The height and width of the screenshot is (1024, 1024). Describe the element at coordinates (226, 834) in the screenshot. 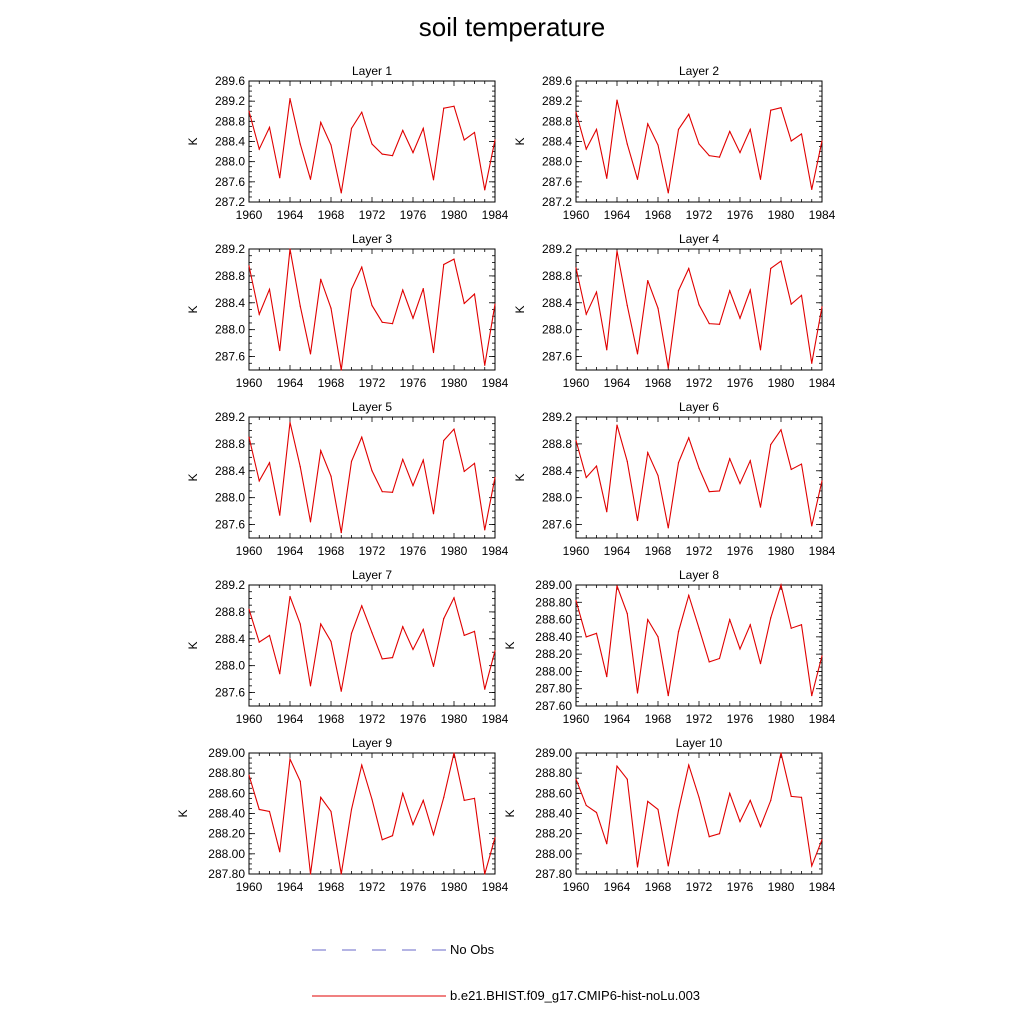

I see `y-tick-label: 288.20` at that location.